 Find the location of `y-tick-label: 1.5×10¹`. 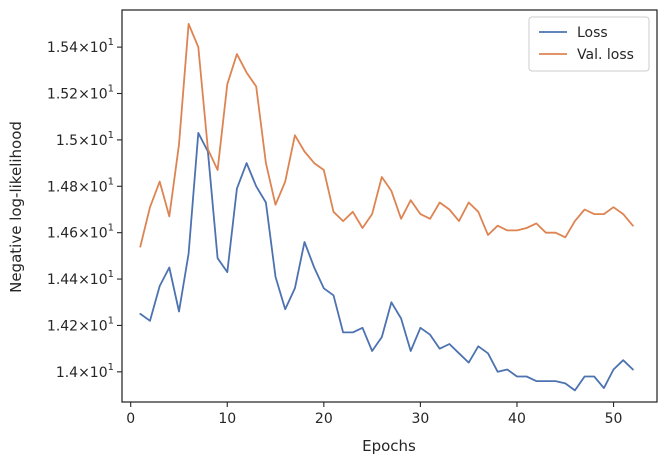

y-tick-label: 1.5×10¹ is located at coordinates (85, 139).